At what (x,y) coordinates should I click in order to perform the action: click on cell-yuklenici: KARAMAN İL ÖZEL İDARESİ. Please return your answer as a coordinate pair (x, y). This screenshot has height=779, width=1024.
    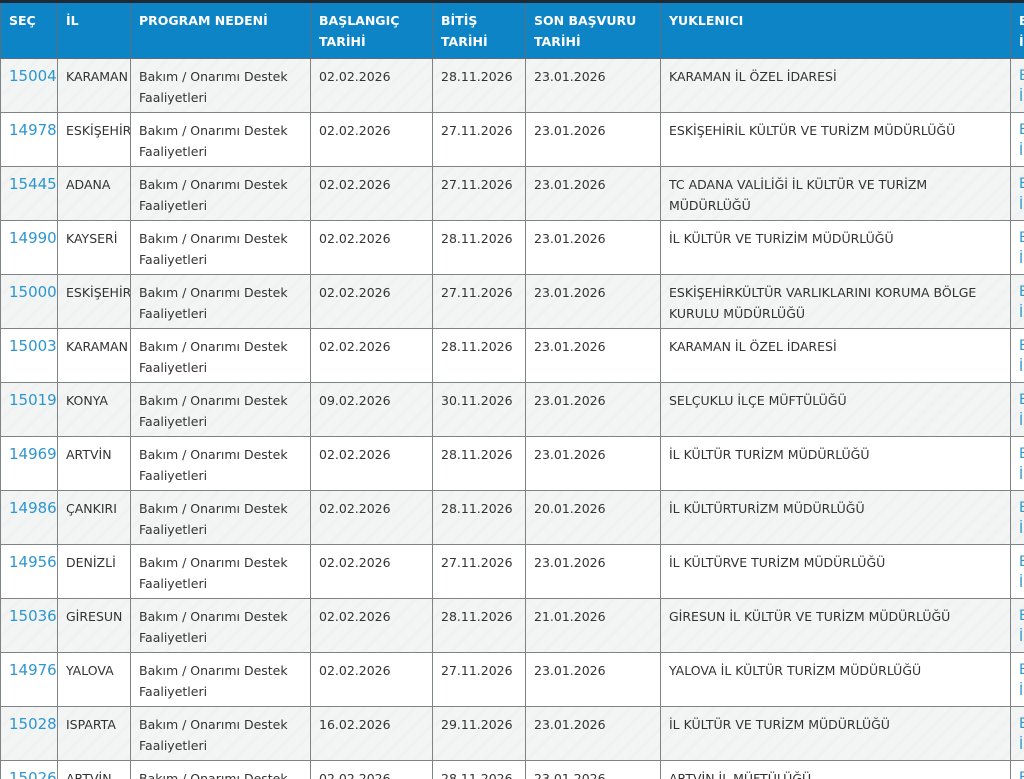
    Looking at the image, I should click on (835, 355).